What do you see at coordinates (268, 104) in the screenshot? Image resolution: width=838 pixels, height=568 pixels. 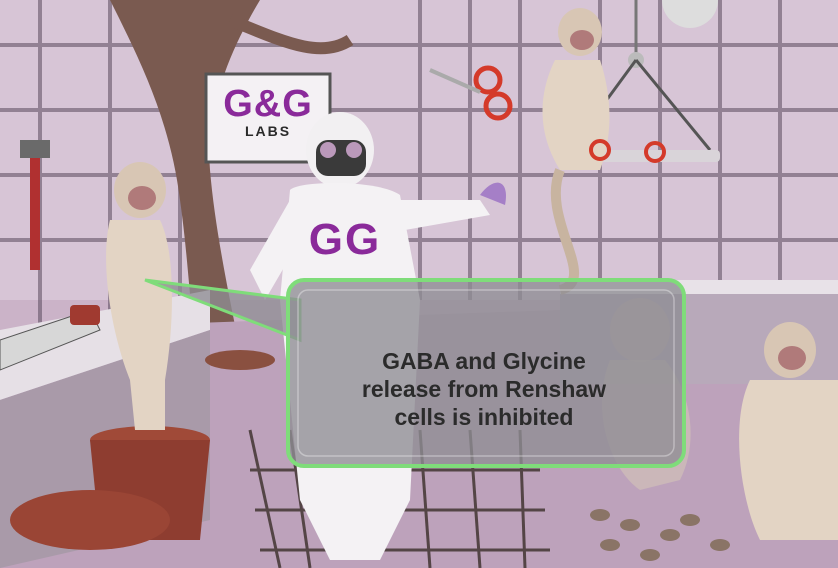 I see `sign-logo-text: G&G` at bounding box center [268, 104].